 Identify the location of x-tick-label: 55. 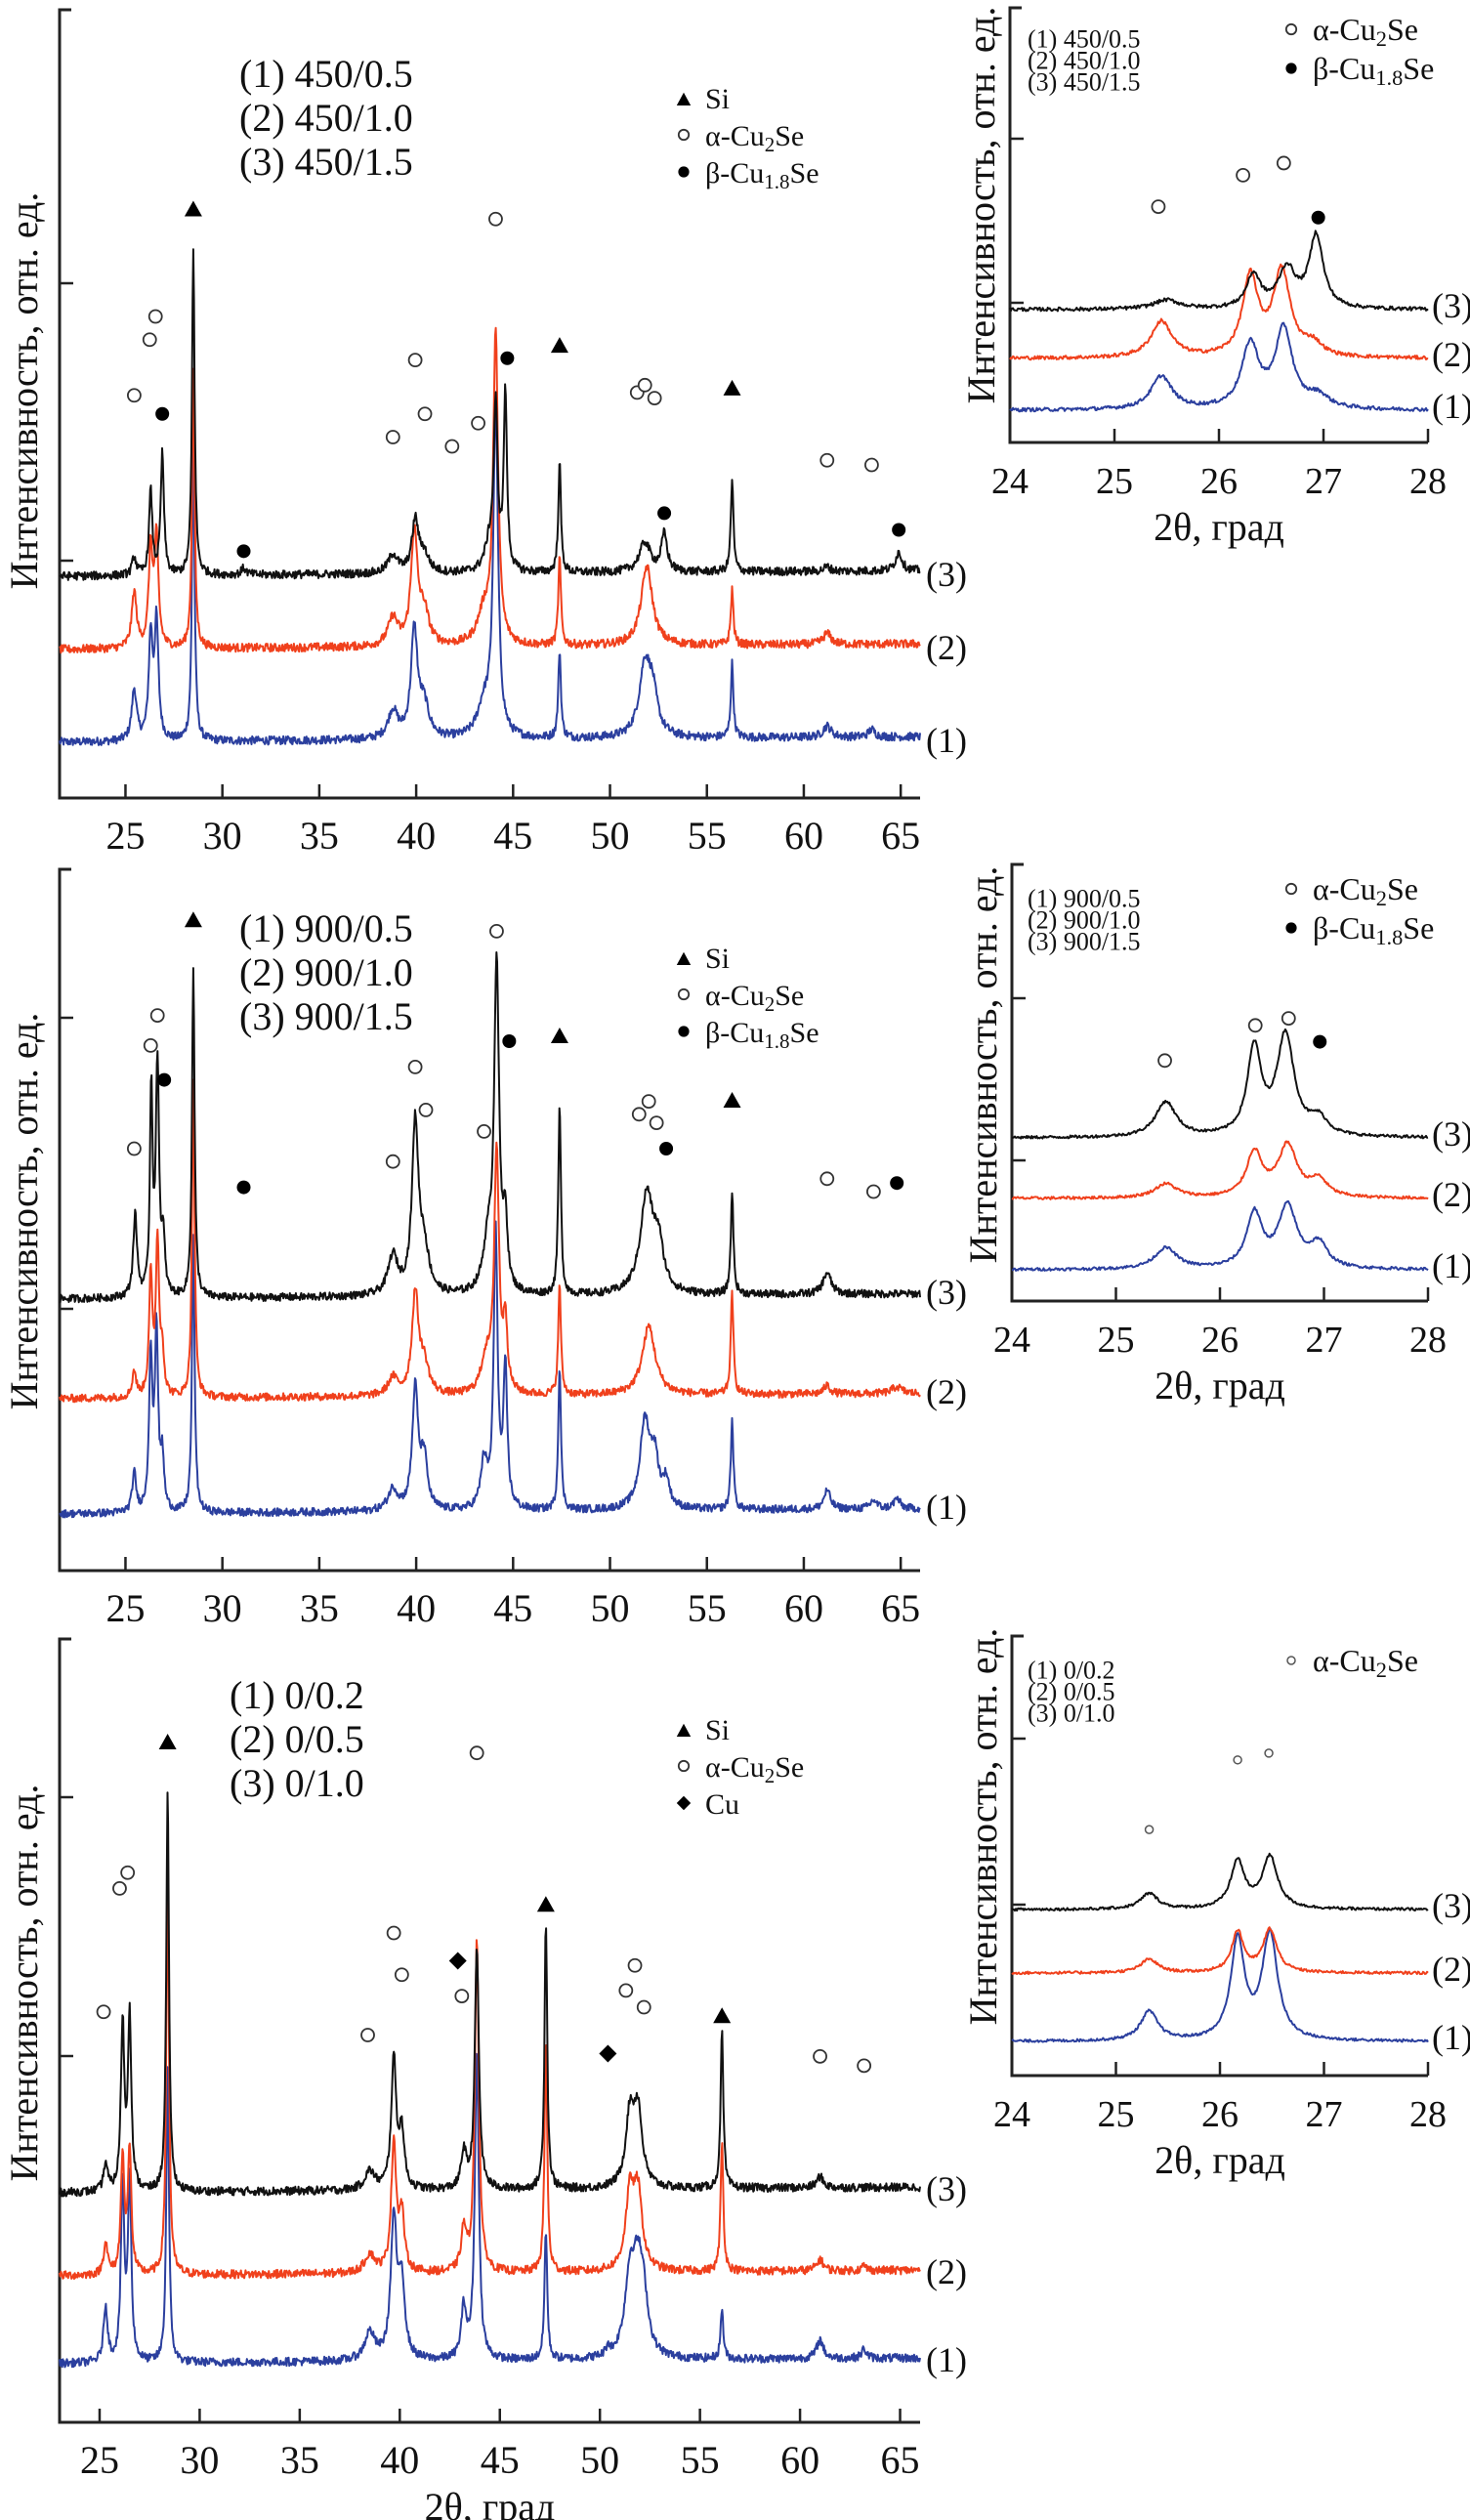
(700, 2460).